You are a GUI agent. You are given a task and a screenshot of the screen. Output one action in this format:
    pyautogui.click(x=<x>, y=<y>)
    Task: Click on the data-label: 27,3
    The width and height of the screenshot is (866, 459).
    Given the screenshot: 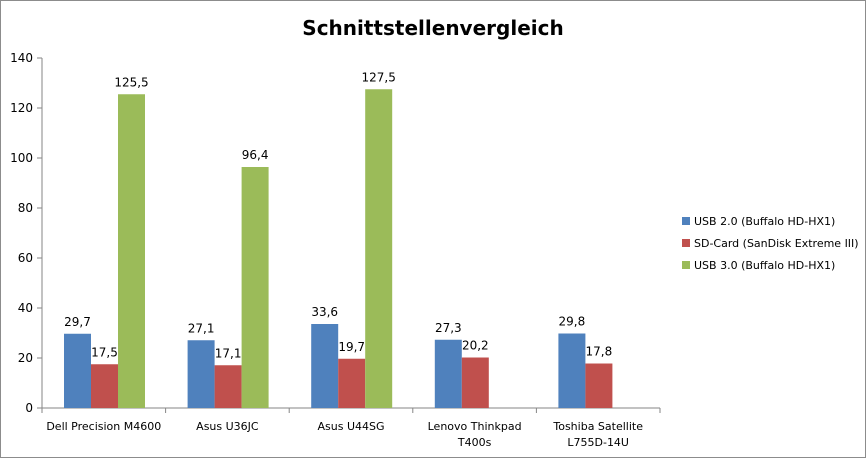 What is the action you would take?
    pyautogui.click(x=448, y=328)
    